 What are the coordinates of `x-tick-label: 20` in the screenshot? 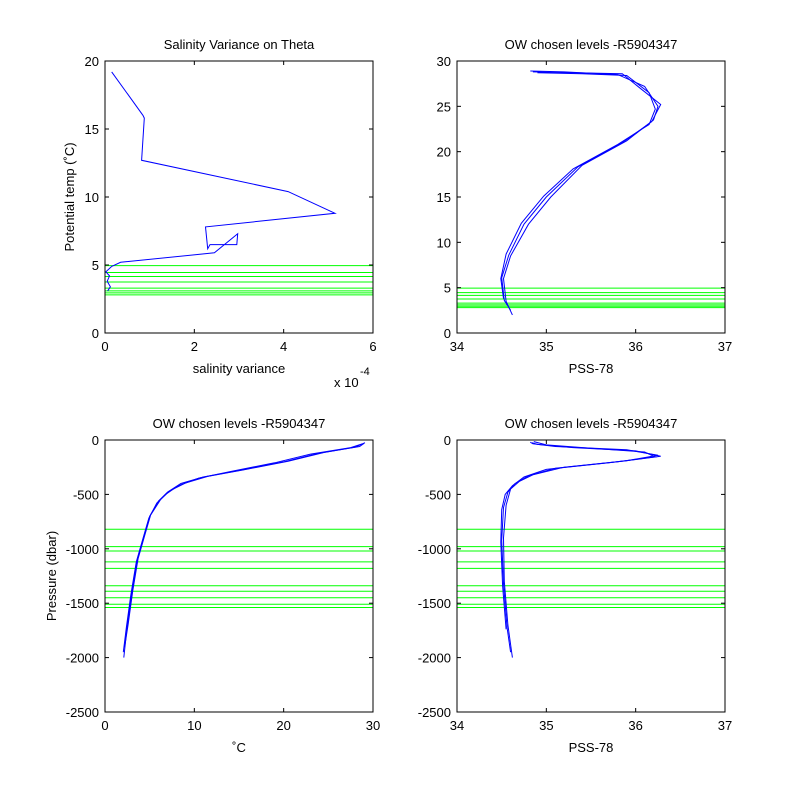 It's located at (283, 725).